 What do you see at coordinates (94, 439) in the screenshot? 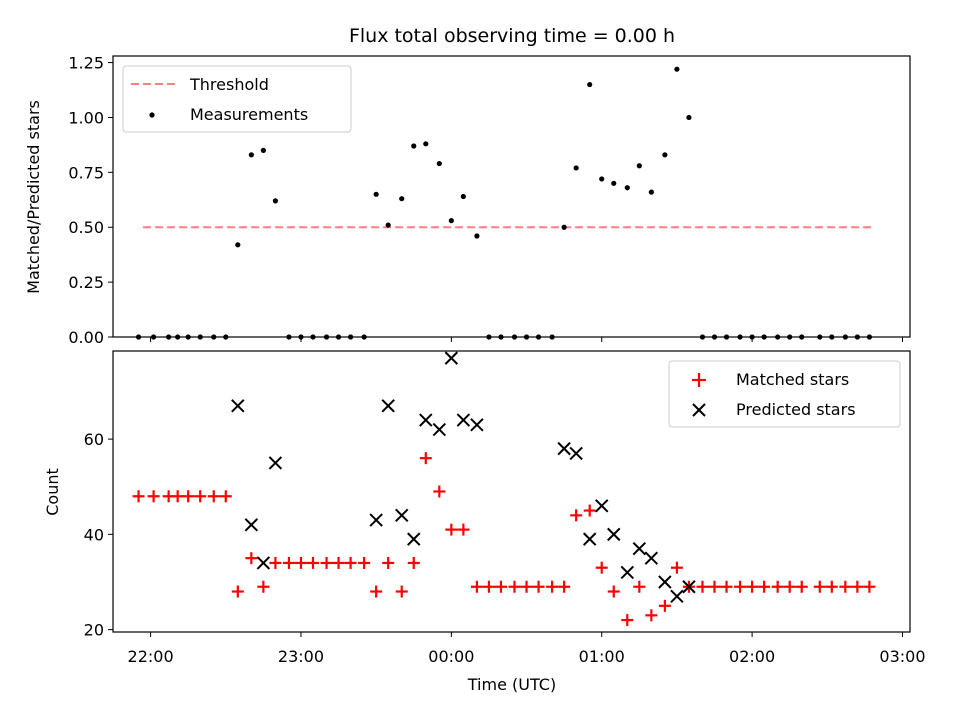
I see `bottom-ytick-label: 60` at bounding box center [94, 439].